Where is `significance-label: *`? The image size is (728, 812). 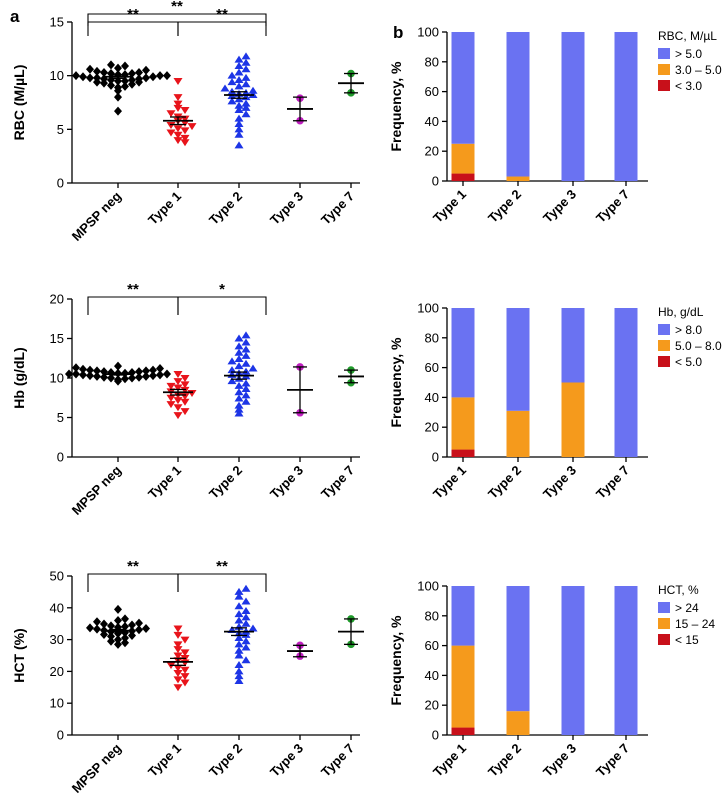
significance-label: * is located at coordinates (222, 289).